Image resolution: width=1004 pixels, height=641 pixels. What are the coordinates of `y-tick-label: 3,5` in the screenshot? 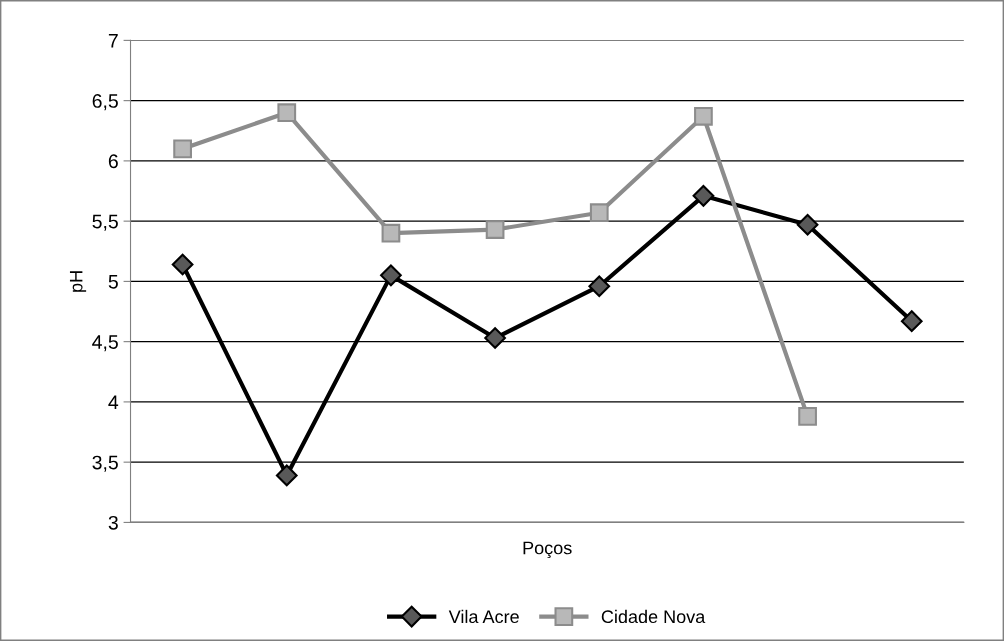 It's located at (105, 463).